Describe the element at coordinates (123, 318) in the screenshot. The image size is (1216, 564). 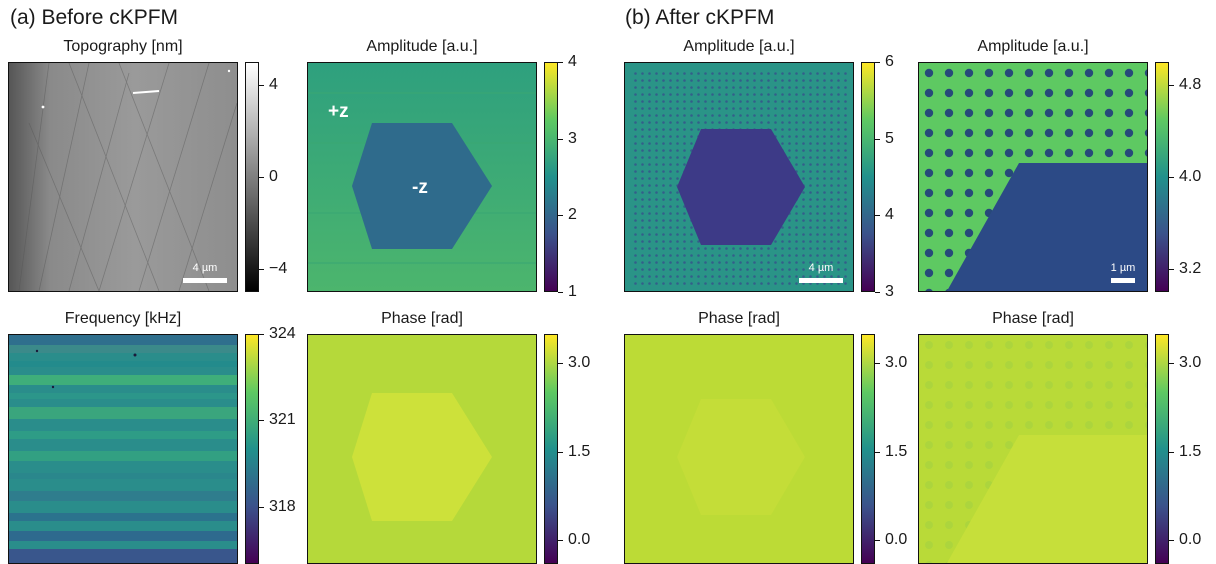
I see `panel-title: Frequency [kHz]` at that location.